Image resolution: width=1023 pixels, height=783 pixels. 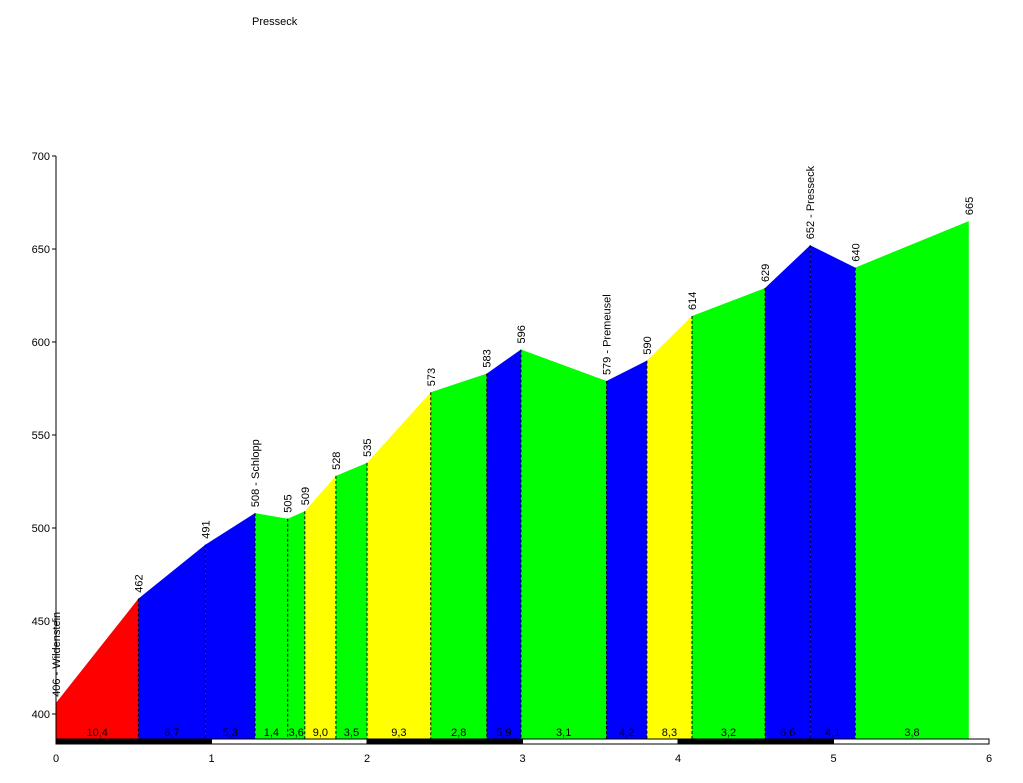 I want to click on gradient-label: 8,3, so click(x=669, y=733).